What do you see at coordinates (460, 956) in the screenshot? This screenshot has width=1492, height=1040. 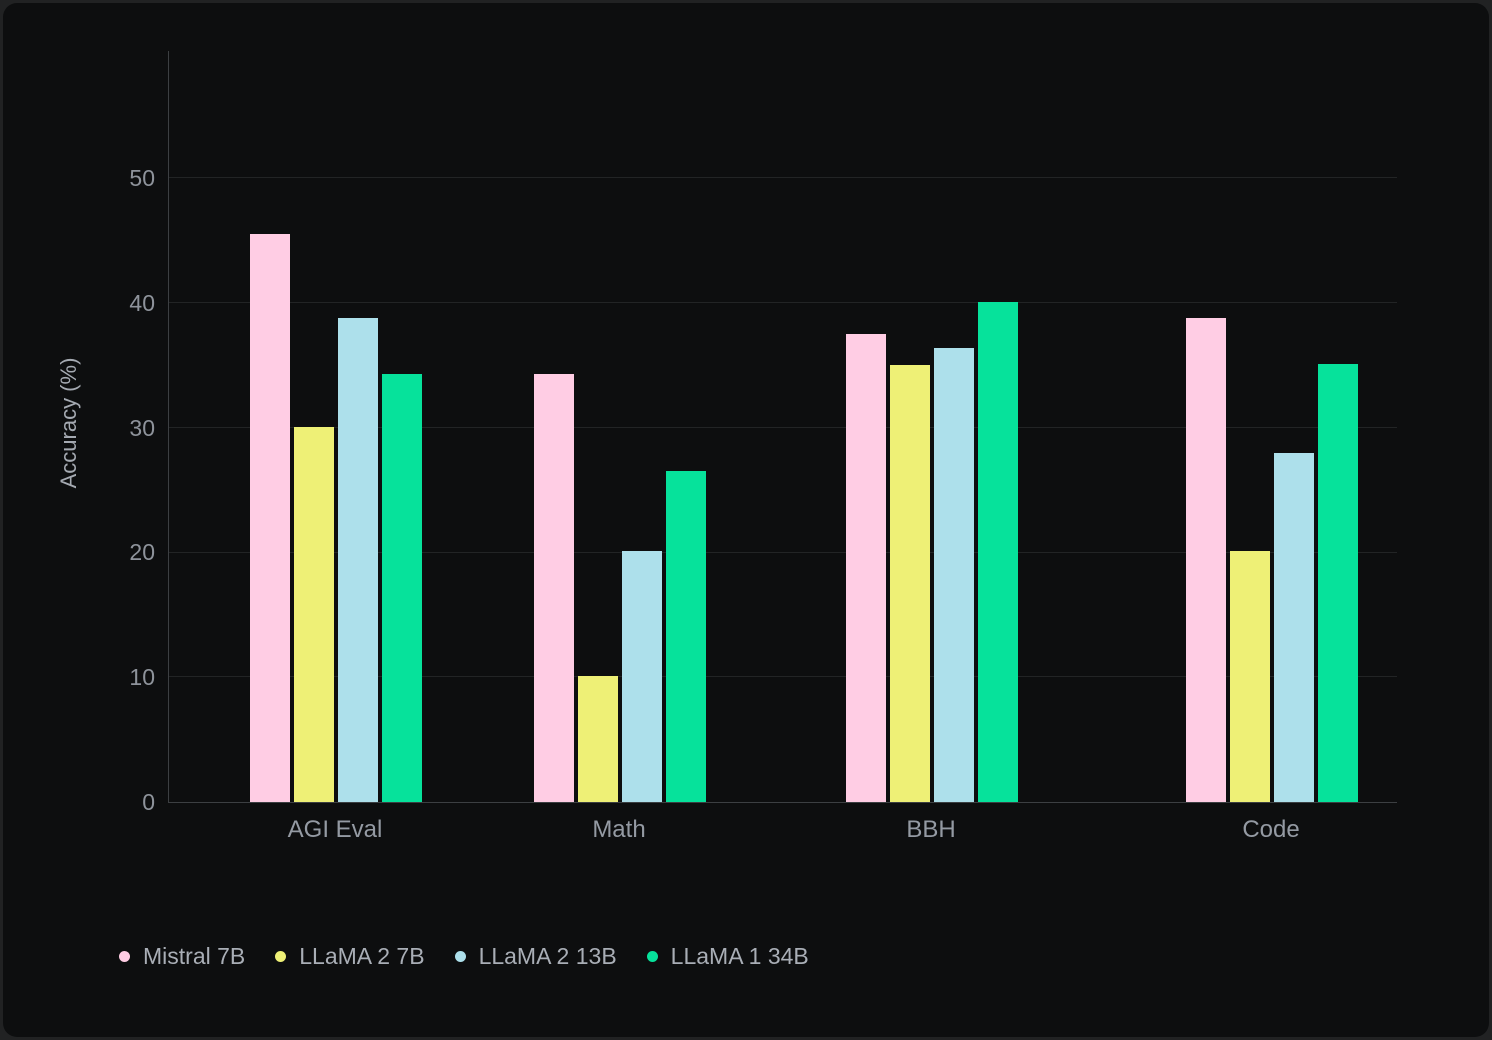 I see `legend-dot-llama-2-13b` at bounding box center [460, 956].